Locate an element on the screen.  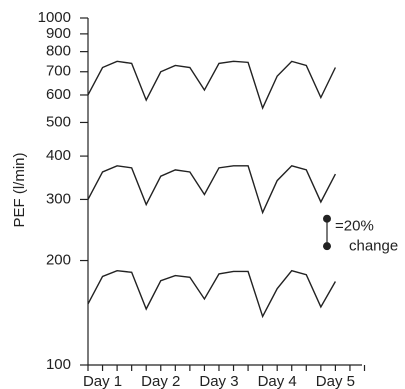
y-axis-label: PEF (l/min) is located at coordinates (19, 189).